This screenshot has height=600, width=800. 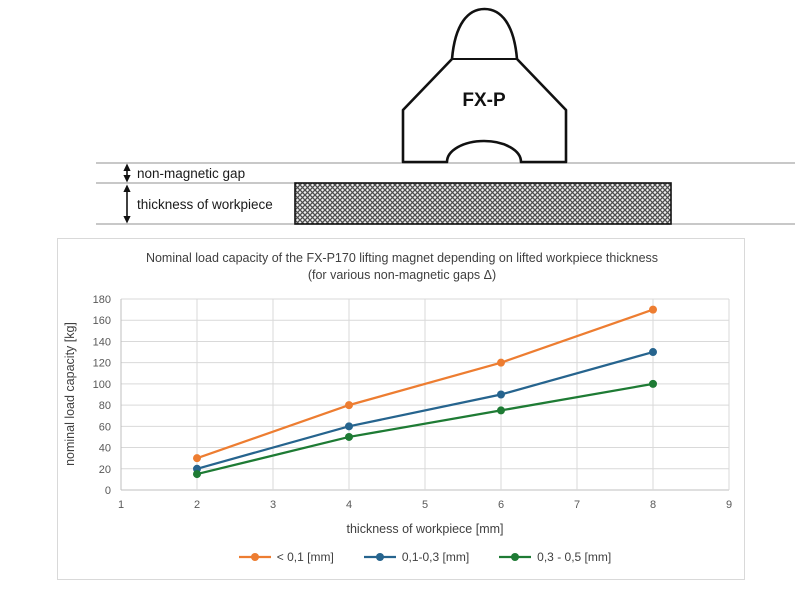 I want to click on x-tick-labels: 1 2 3 4 5 6 7 8 9, so click(x=425, y=505).